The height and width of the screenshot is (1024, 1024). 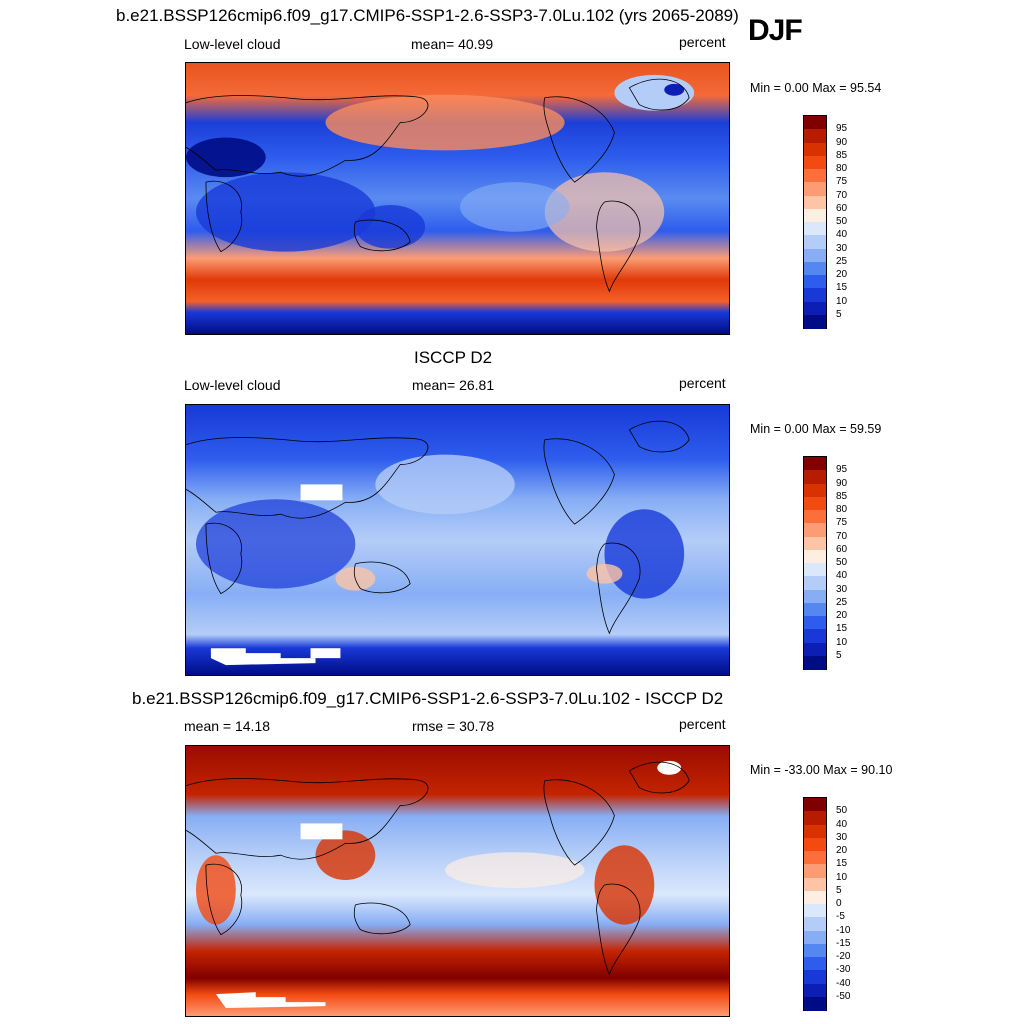 I want to click on season-label: DJF, so click(x=775, y=30).